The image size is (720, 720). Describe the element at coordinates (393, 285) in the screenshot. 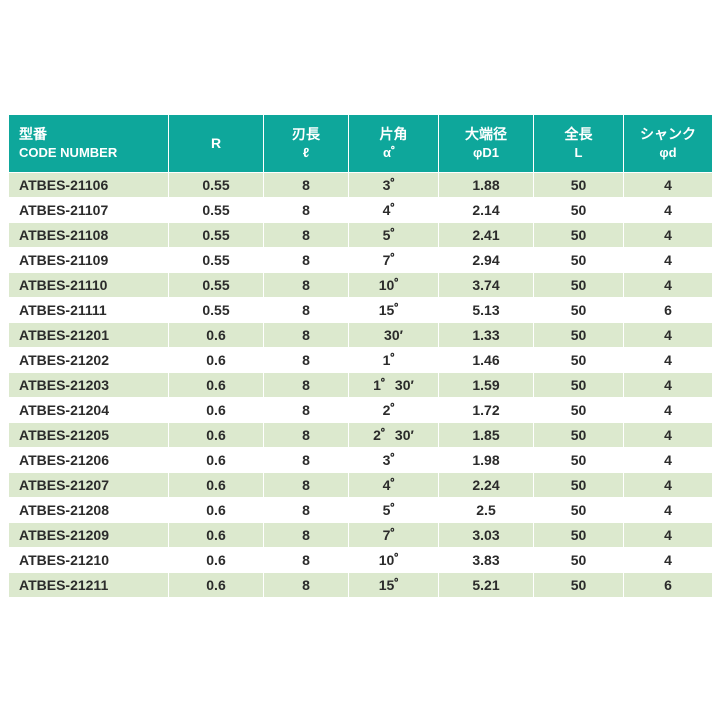

I see `table-cell: 10゜` at that location.